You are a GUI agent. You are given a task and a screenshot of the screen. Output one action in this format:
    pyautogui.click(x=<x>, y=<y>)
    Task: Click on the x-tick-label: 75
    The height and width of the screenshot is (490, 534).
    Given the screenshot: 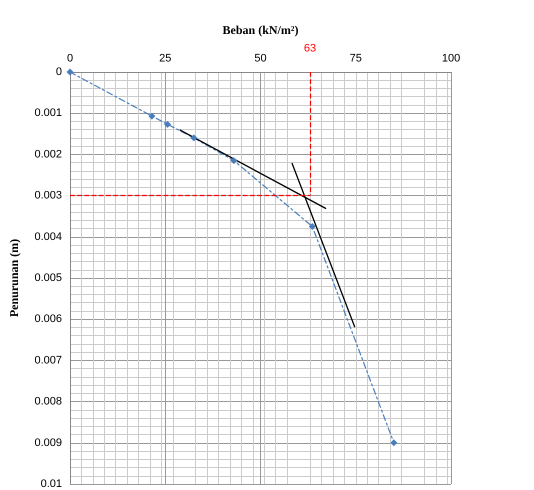 What is the action you would take?
    pyautogui.click(x=356, y=58)
    